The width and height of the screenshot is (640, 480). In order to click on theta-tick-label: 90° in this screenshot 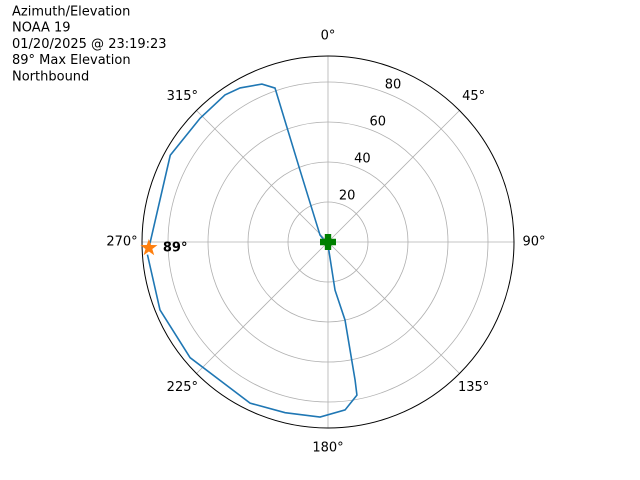, I will do `click(533, 242)`.